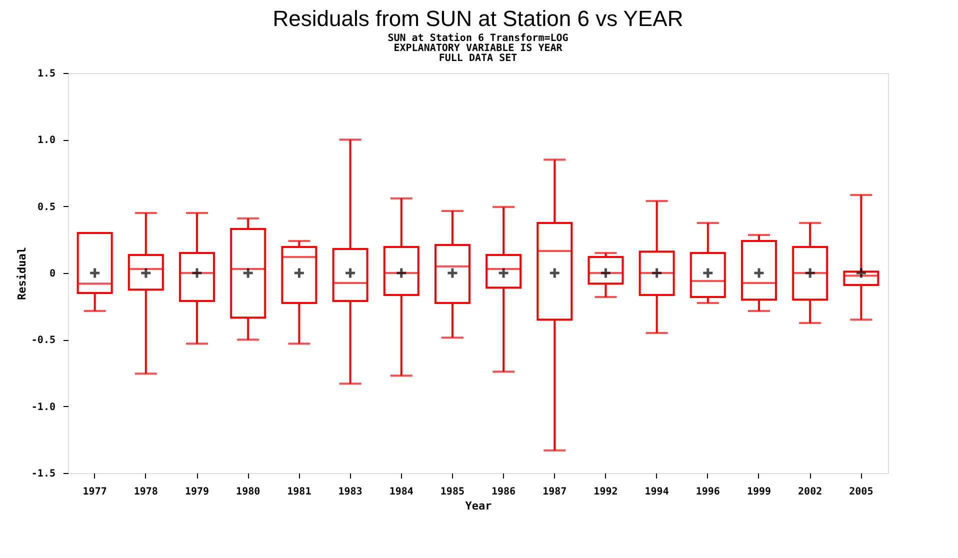 The height and width of the screenshot is (558, 958). I want to click on y-tick-label: 0, so click(52, 274).